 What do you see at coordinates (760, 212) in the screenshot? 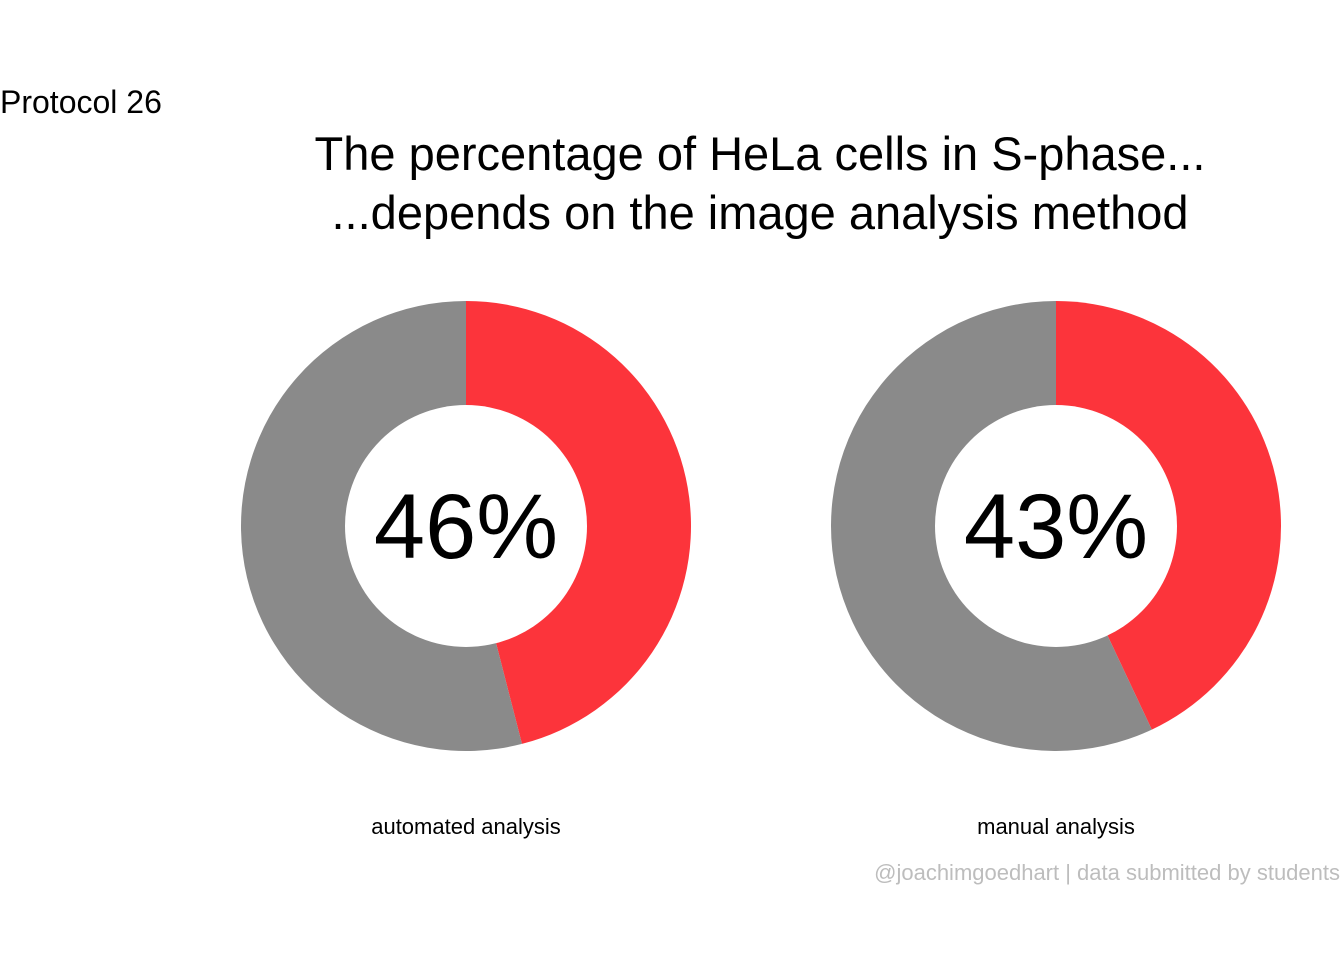
I see `chart-title-line-2: ...depends on the image analysis method` at bounding box center [760, 212].